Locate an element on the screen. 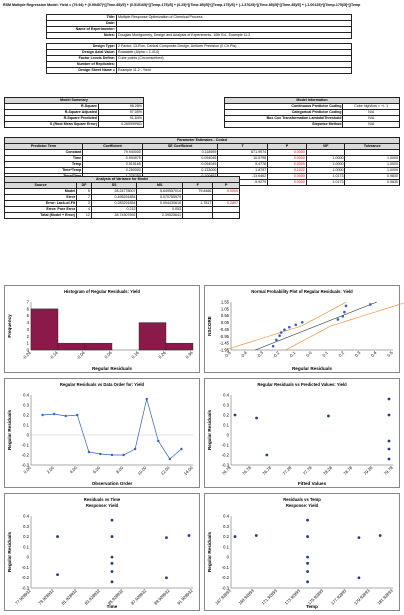 This screenshot has height=615, width=404. x-tick-label: 78.28 is located at coordinates (327, 470).